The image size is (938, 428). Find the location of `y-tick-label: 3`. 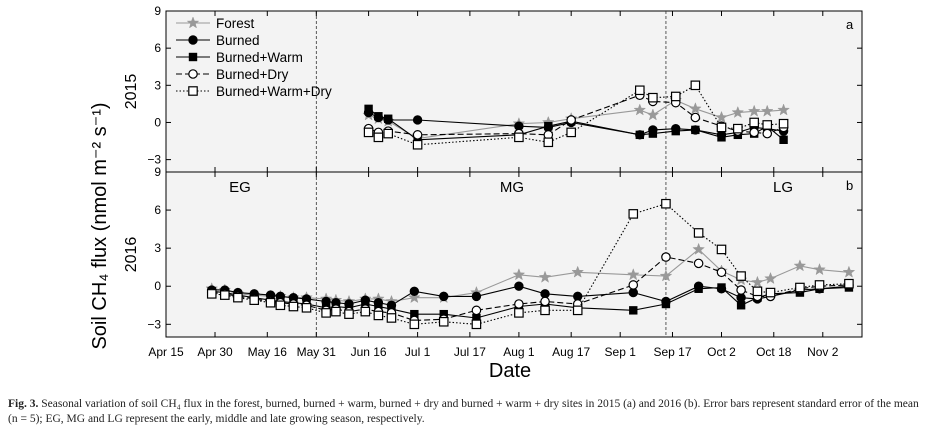

y-tick-label: 3 is located at coordinates (157, 85).